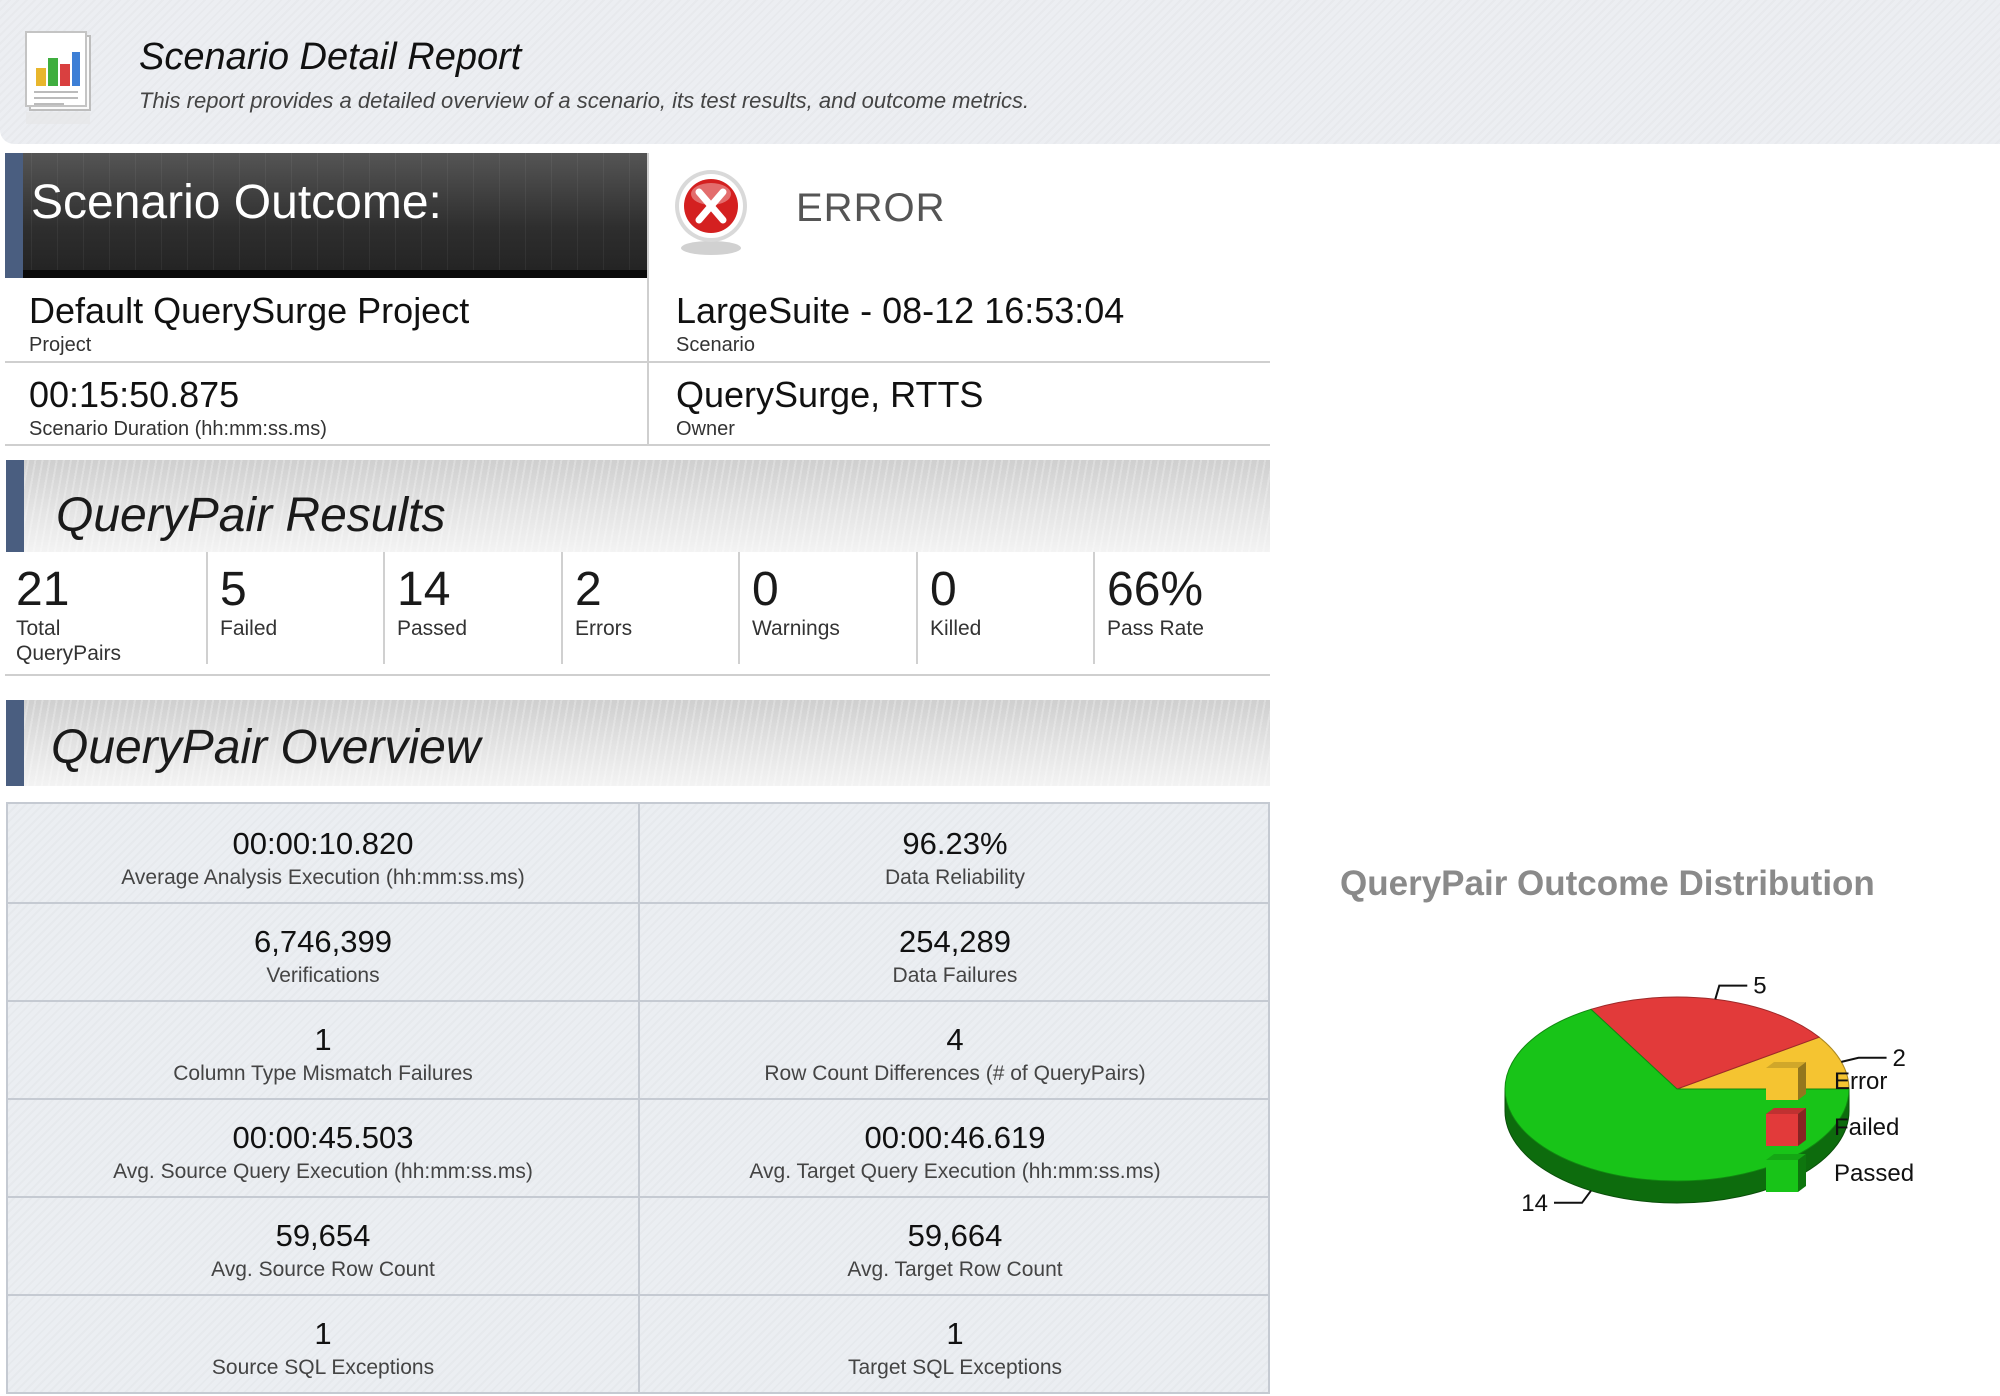 The height and width of the screenshot is (1396, 2000). Describe the element at coordinates (955, 975) in the screenshot. I see `metric-label: Data Failures` at that location.